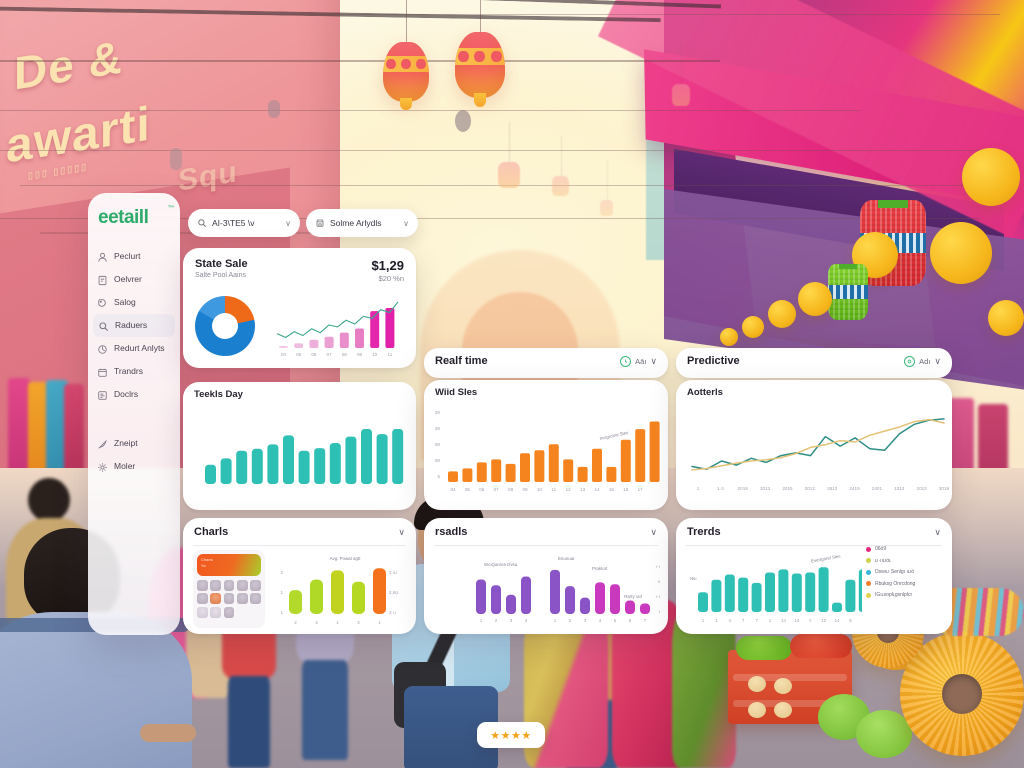  Describe the element at coordinates (406, 55) in the screenshot. I see `festival-lantern` at that location.